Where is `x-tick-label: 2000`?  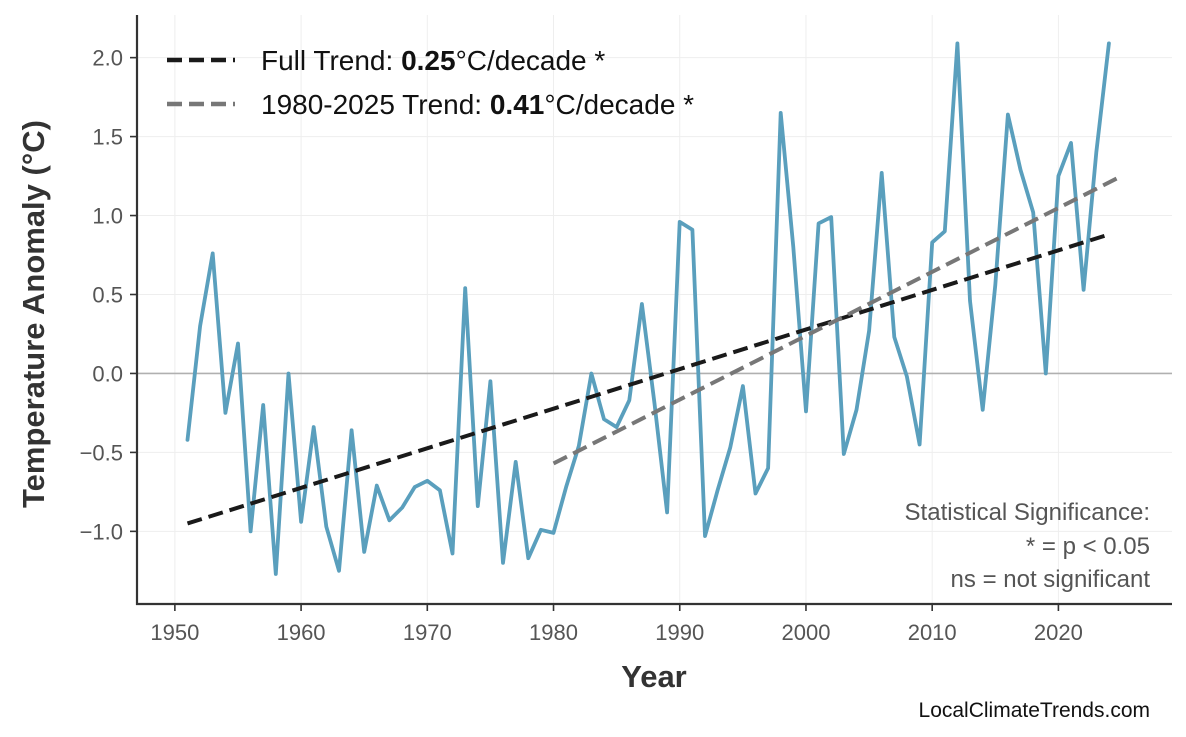
x-tick-label: 2000 is located at coordinates (805, 632).